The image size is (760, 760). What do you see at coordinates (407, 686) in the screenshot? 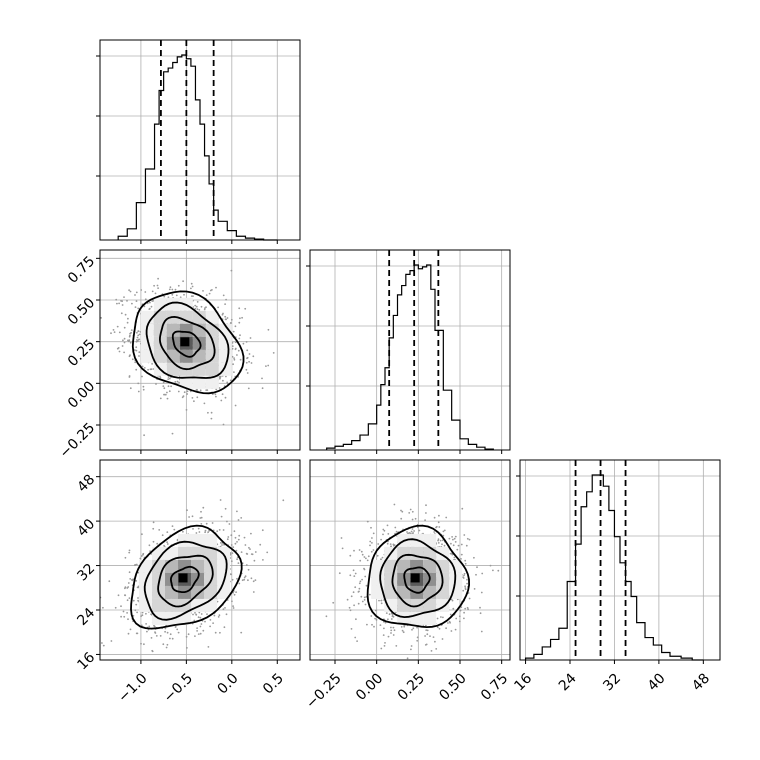
I see `x-axis-1: −0.25 0.00 0.25 0.50 0.75` at bounding box center [407, 686].